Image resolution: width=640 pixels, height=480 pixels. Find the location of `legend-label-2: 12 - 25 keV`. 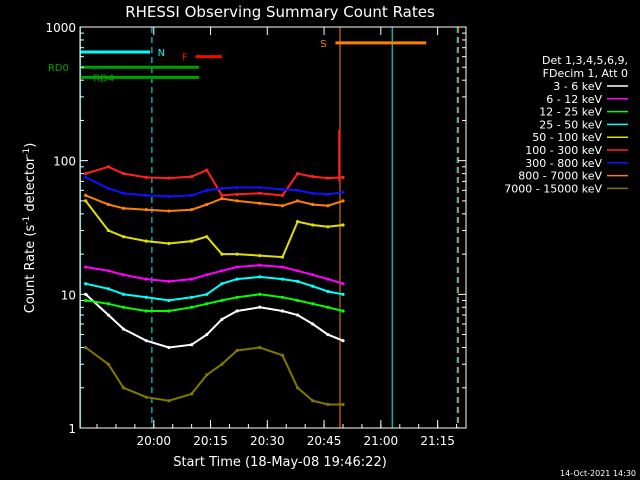

legend-label-2: 12 - 25 keV is located at coordinates (570, 112).